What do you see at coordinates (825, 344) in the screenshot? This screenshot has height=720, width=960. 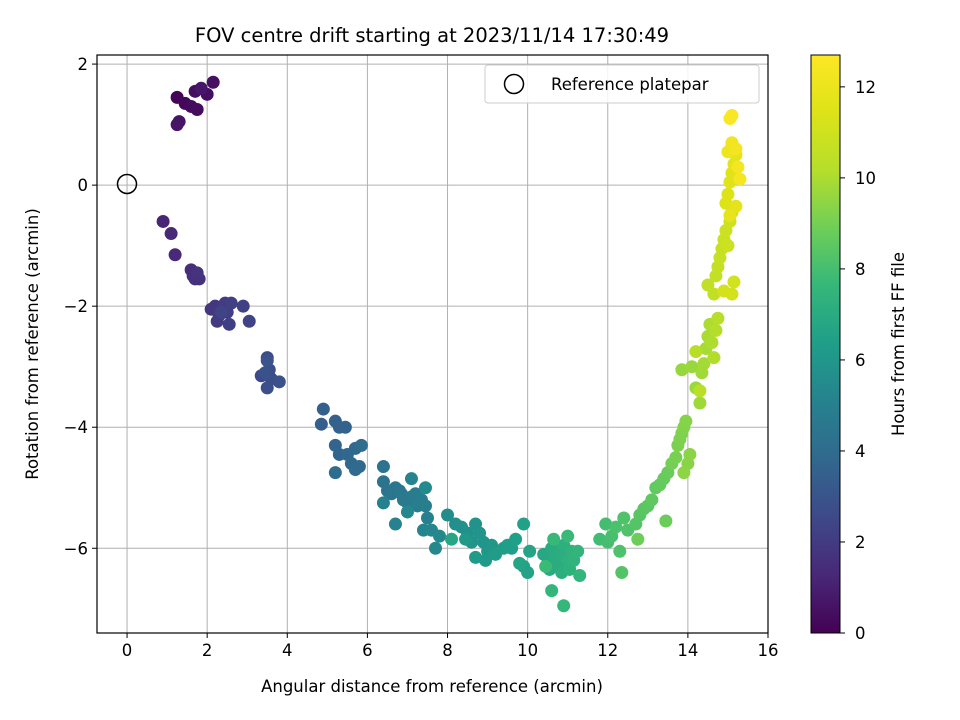 I see `colorbar-gradient` at bounding box center [825, 344].